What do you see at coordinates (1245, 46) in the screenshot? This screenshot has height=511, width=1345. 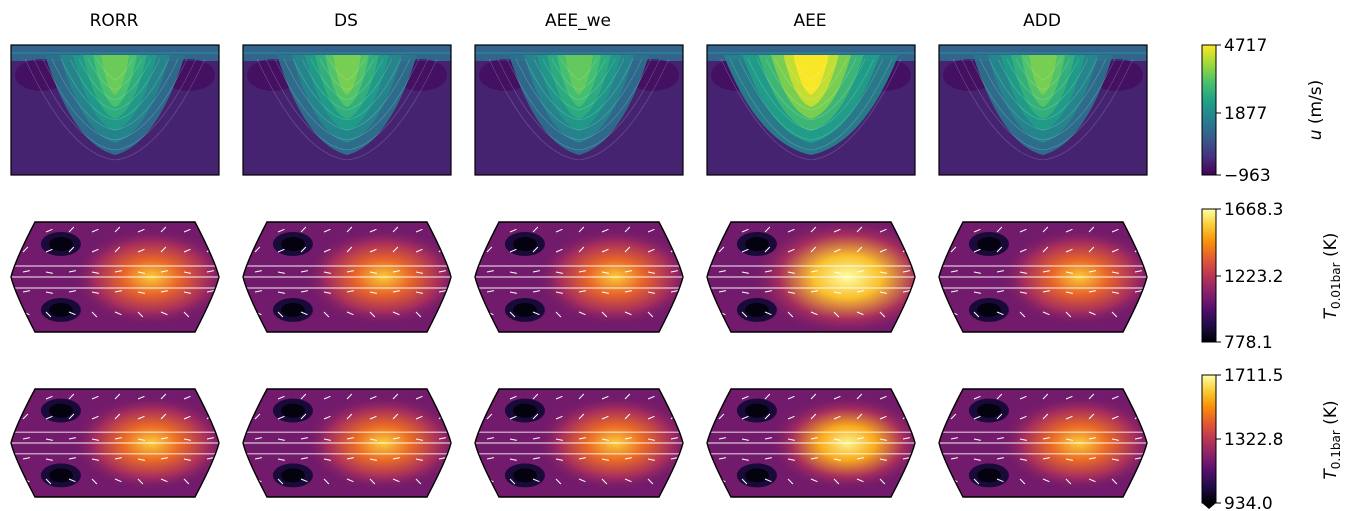 I see `colorbar-u-label-max: 4717` at bounding box center [1245, 46].